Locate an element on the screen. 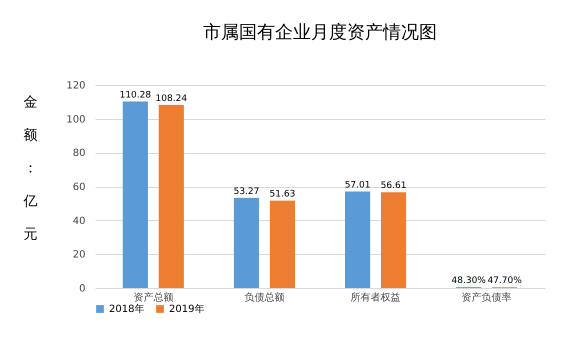 This screenshot has width=571, height=346. data-label: 51.63 is located at coordinates (283, 195).